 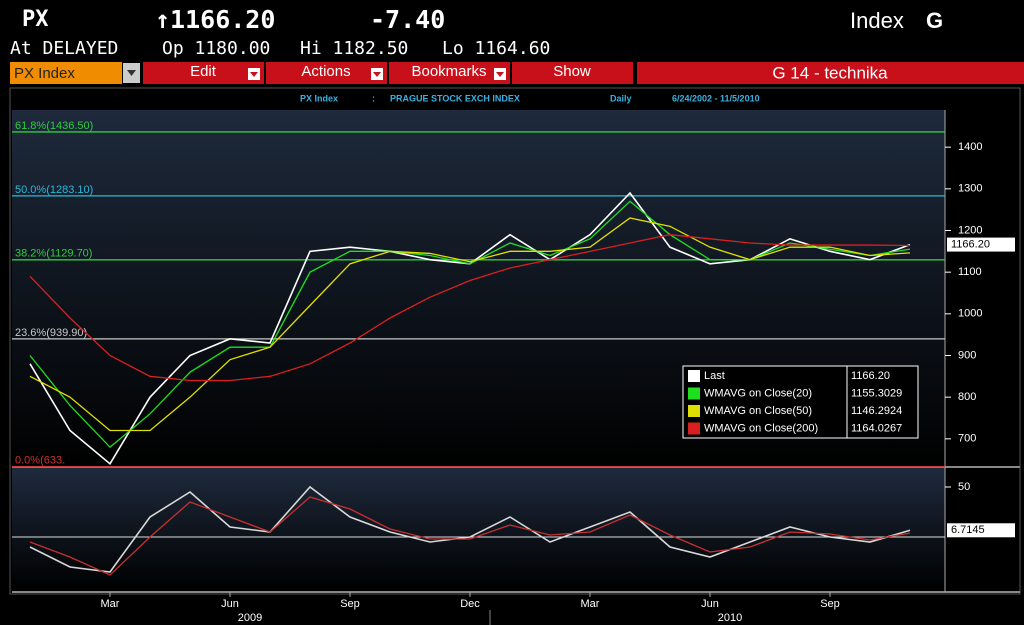 I want to click on legend-value: 1166.20, so click(x=870, y=376).